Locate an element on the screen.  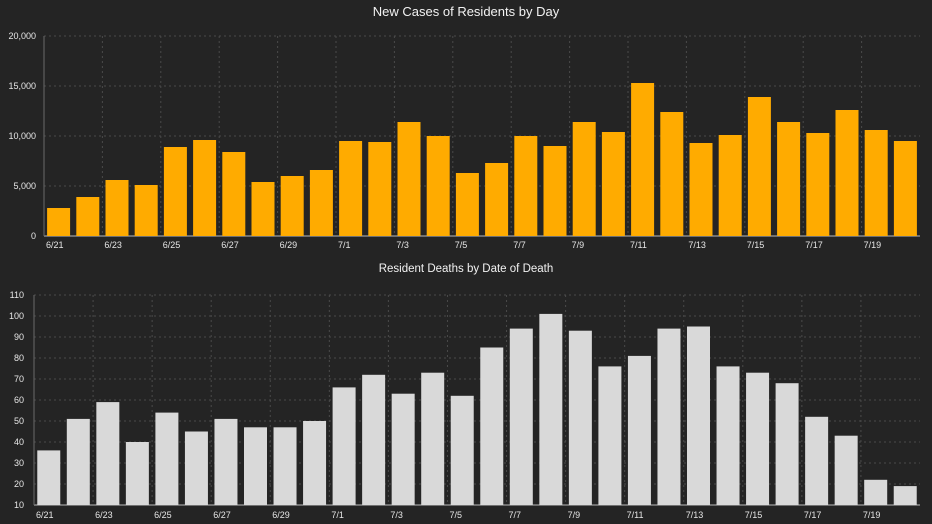
cases-chart-title: New Cases of Residents by Day is located at coordinates (466, 11).